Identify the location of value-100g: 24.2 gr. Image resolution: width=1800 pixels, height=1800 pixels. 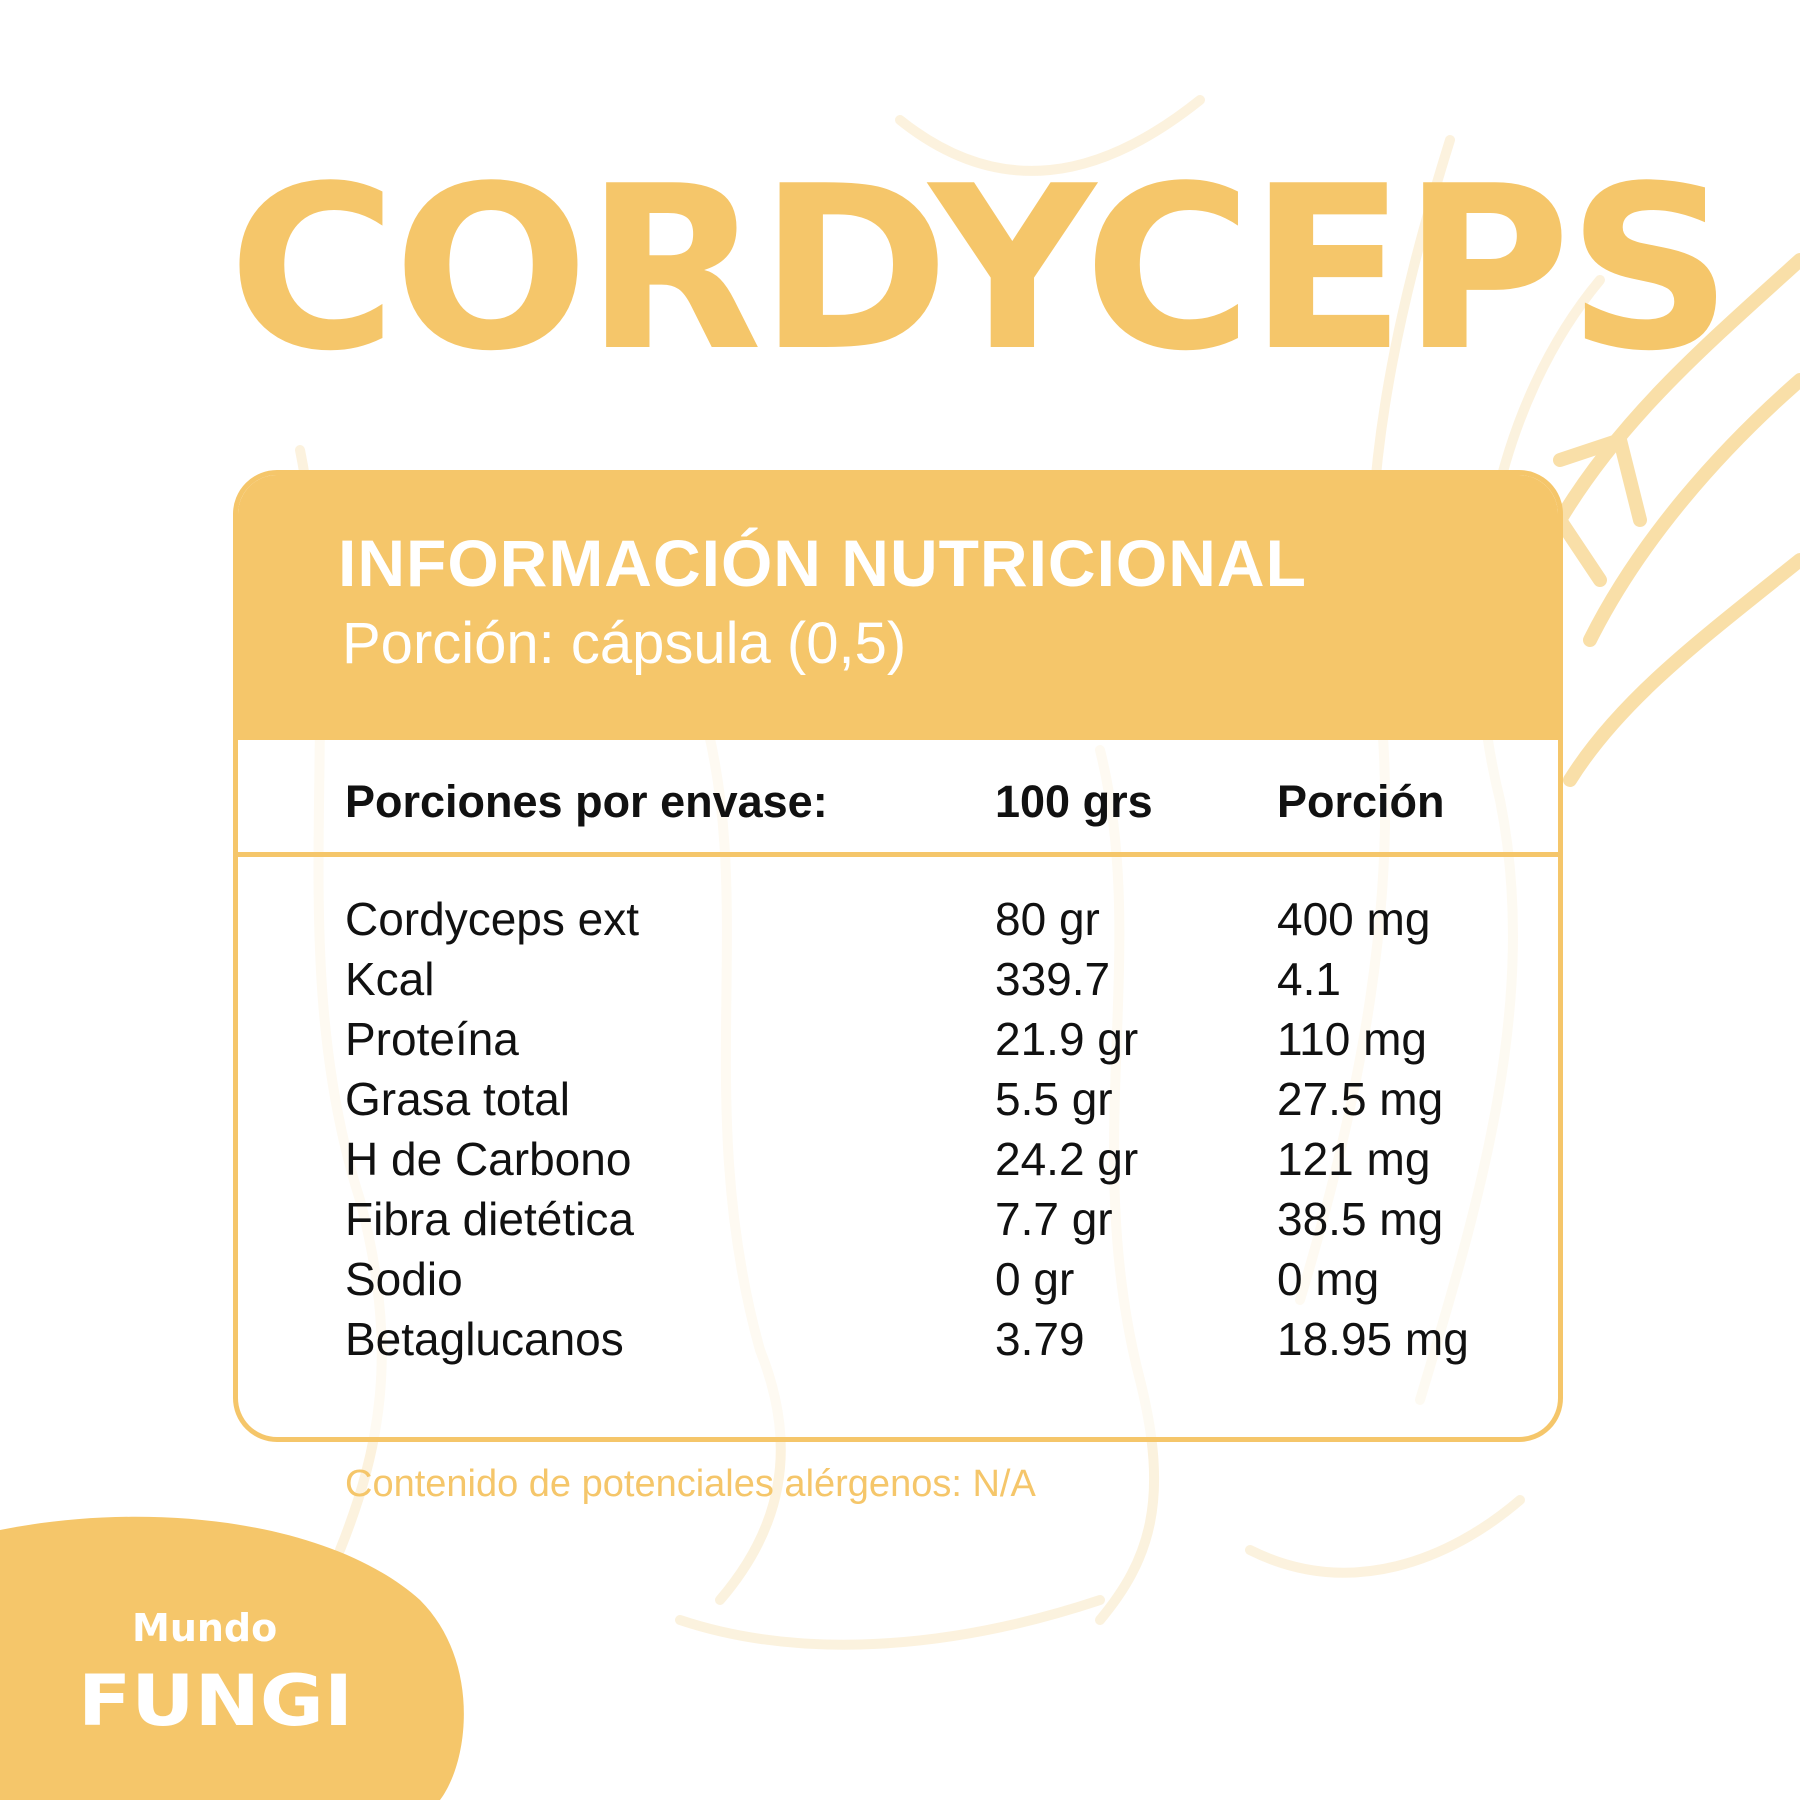
(1067, 1159).